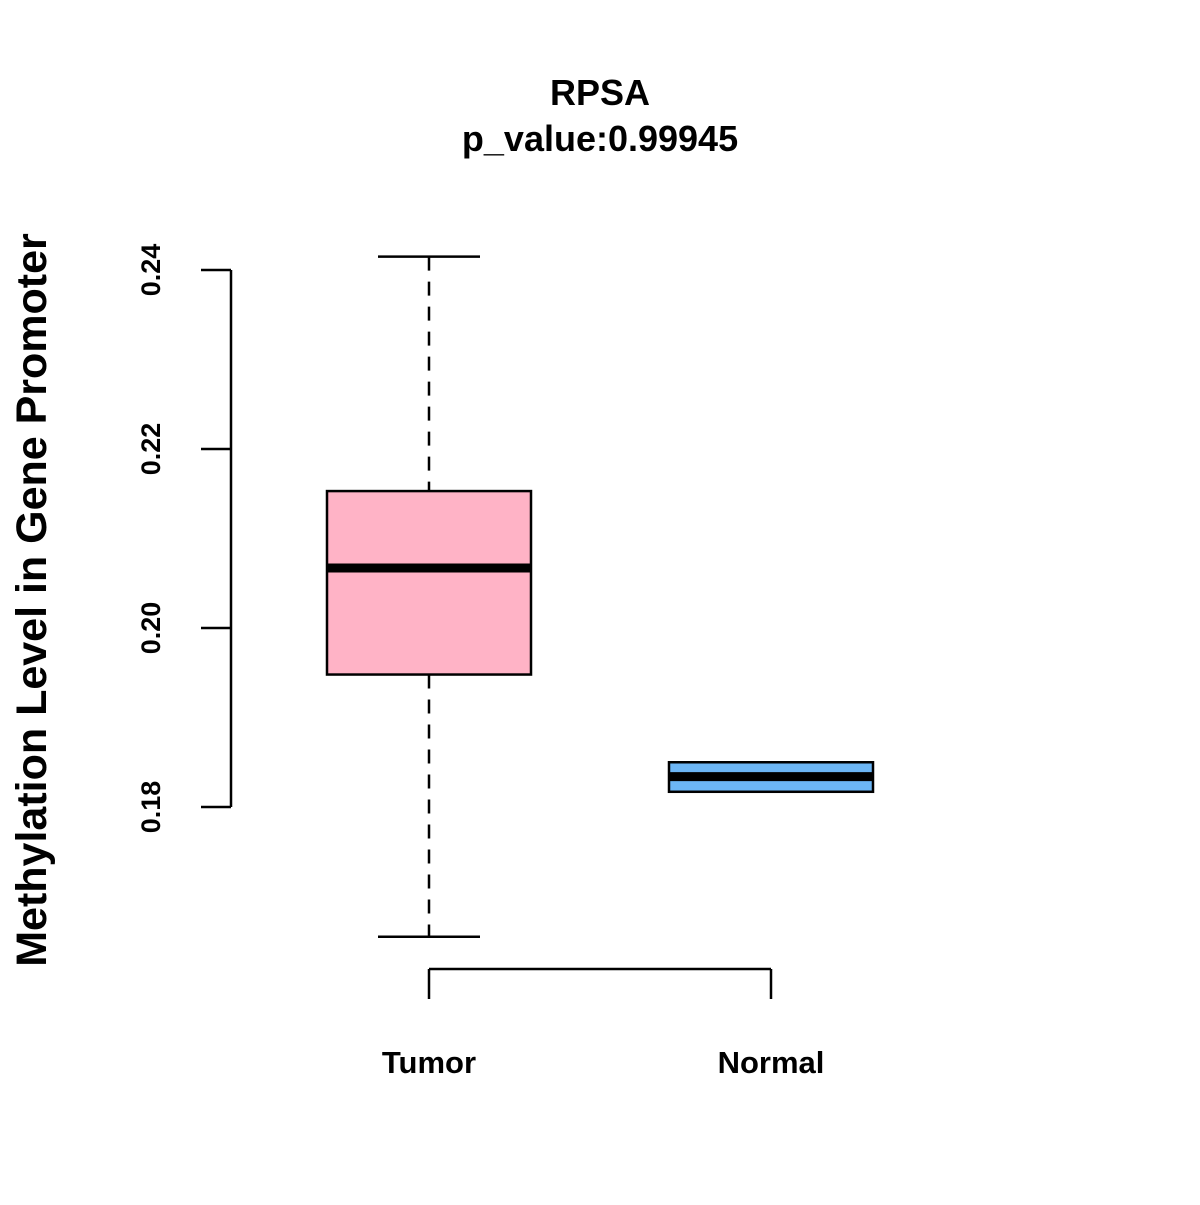  What do you see at coordinates (184, 539) in the screenshot?
I see `y-axis: 0.18 0.20 0.22 0.24` at bounding box center [184, 539].